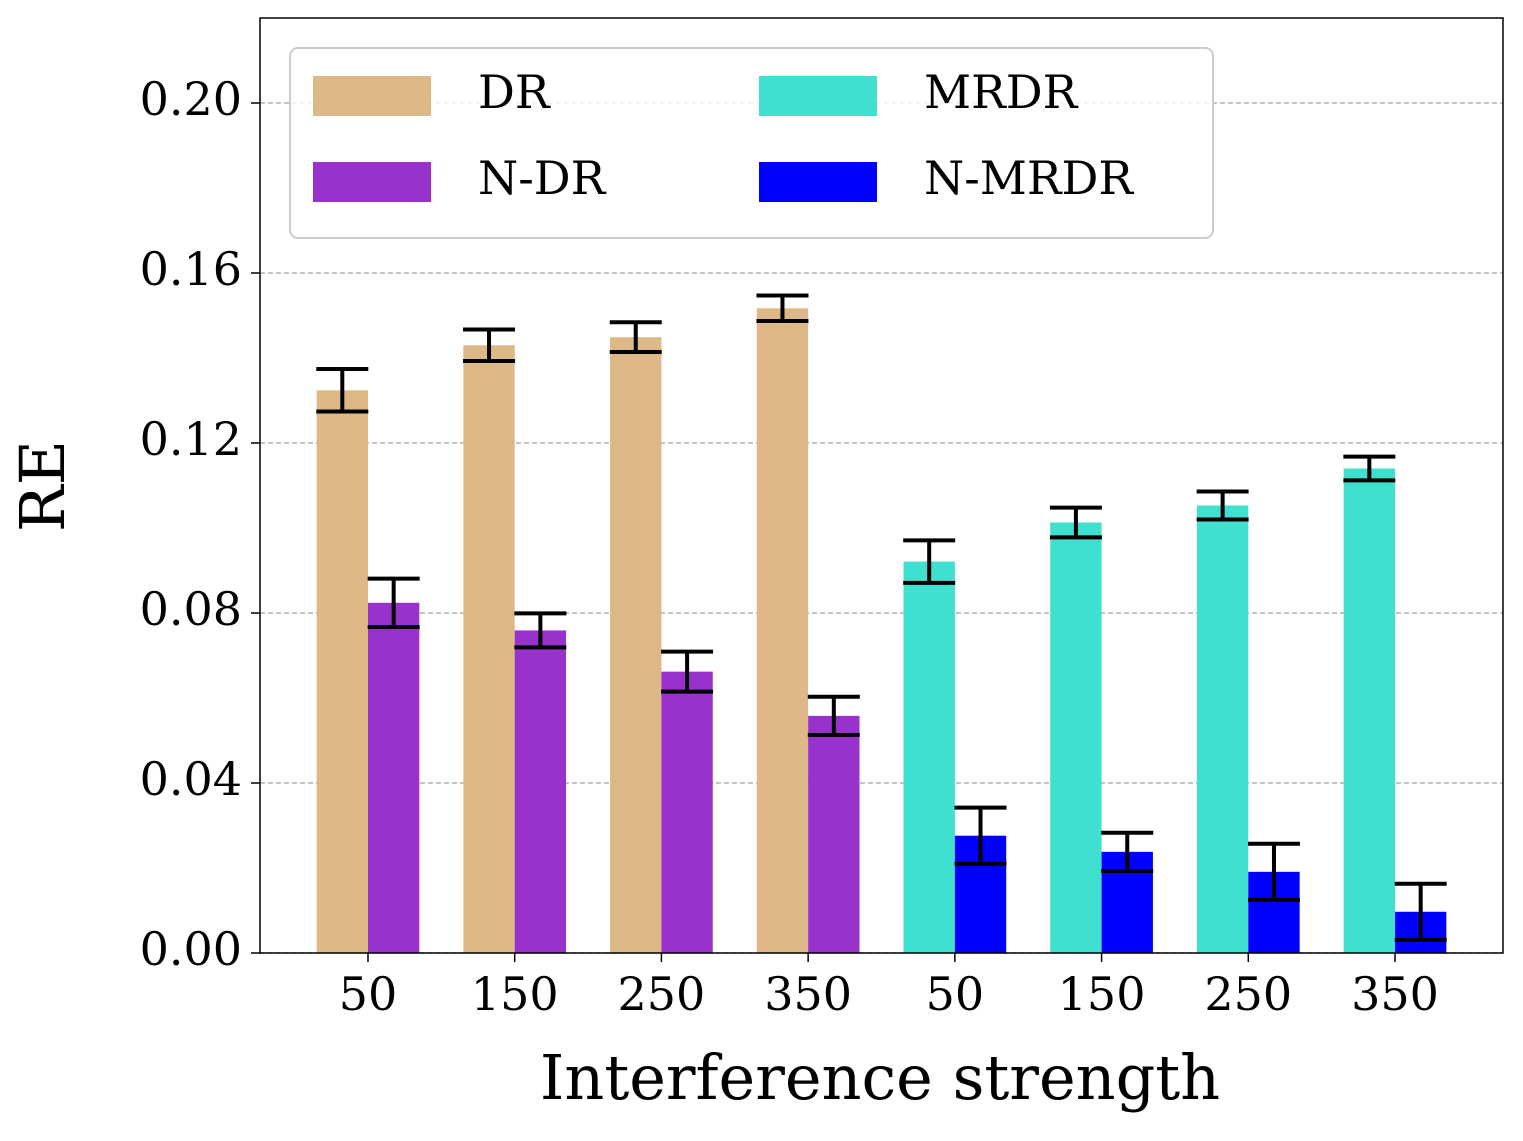 This screenshot has height=1141, width=1523. I want to click on x-axis-label: Interference strength, so click(880, 1077).